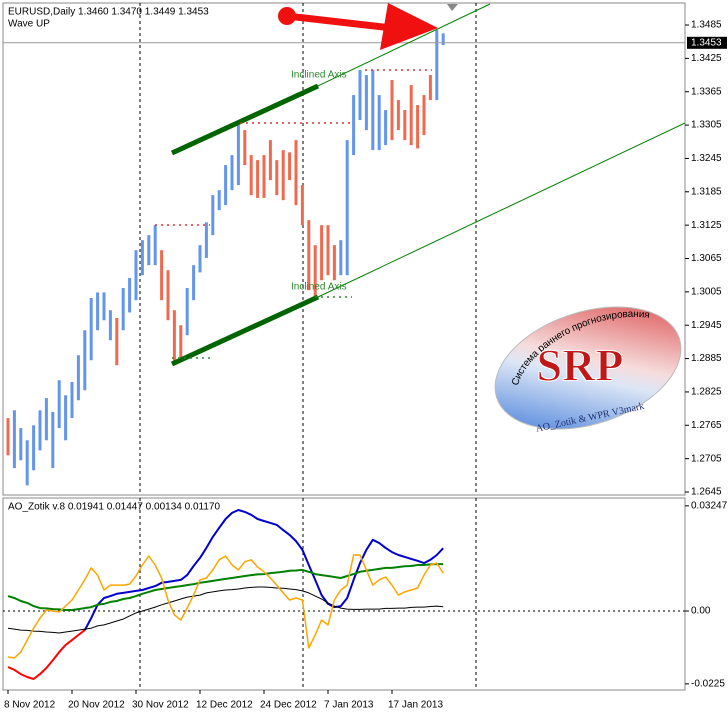  I want to click on y-tick-label: 1.2885, so click(706, 358).